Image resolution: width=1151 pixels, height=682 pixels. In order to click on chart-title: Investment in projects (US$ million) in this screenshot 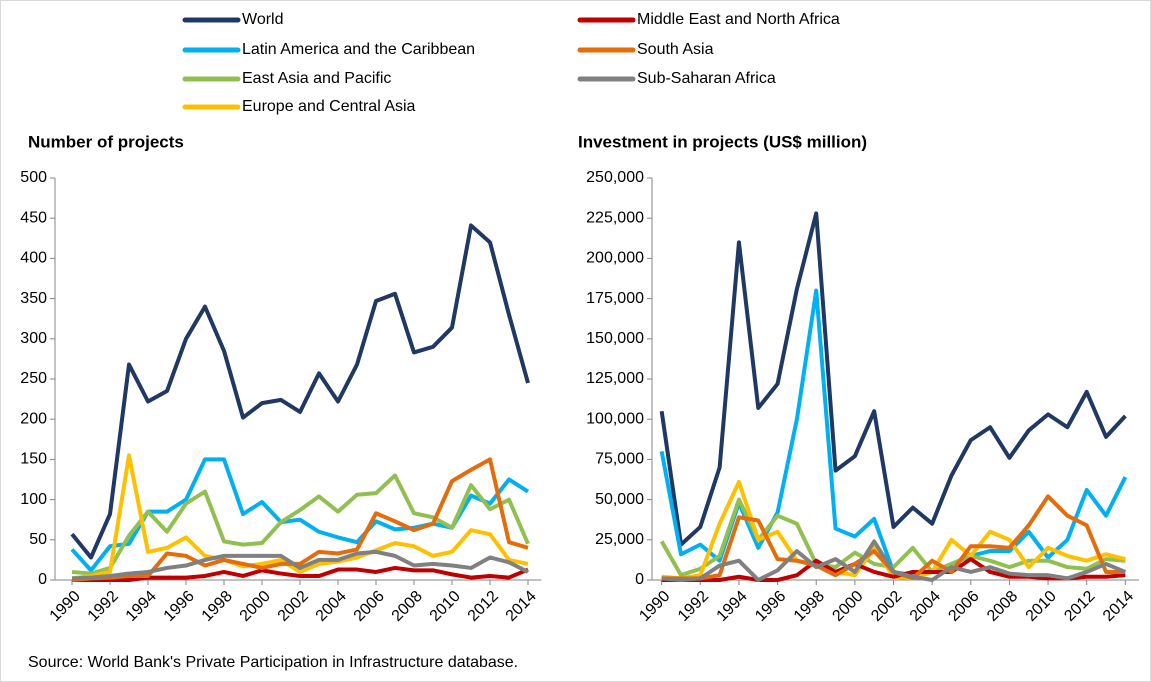, I will do `click(722, 141)`.